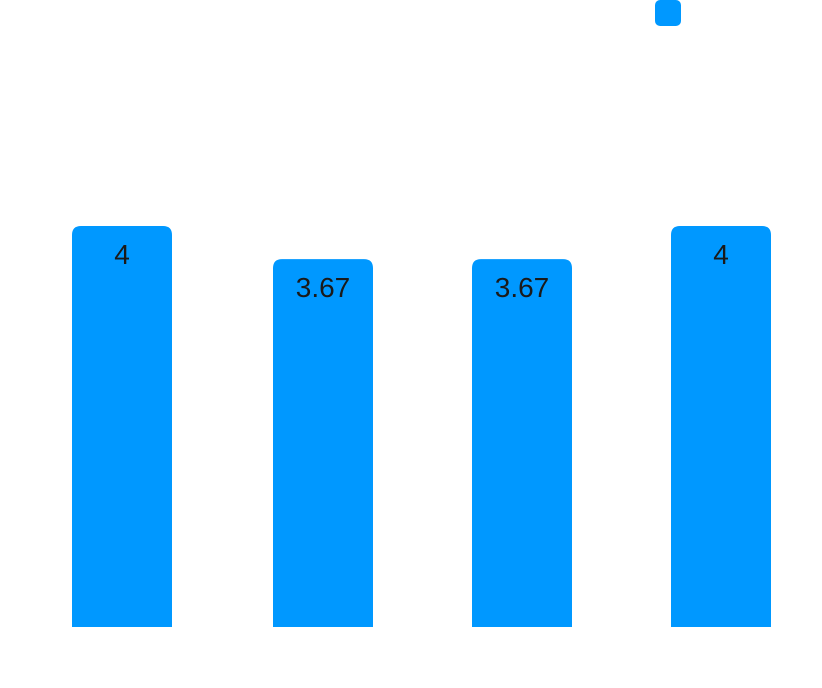 The image size is (822, 688). Describe the element at coordinates (122, 254) in the screenshot. I see `value-label-1: 4` at that location.